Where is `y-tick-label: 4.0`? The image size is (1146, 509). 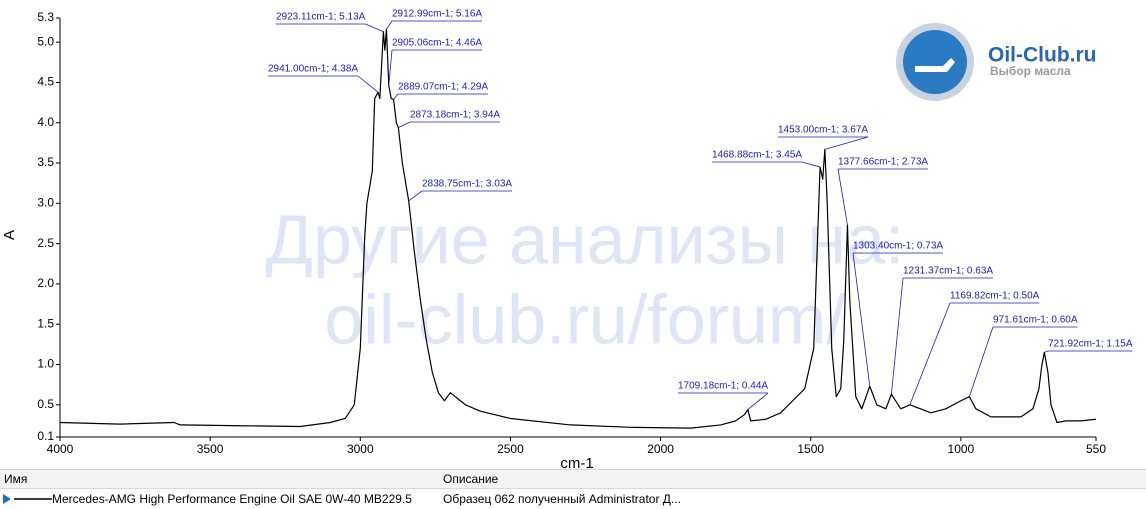
y-tick-label: 4.0 is located at coordinates (45, 122).